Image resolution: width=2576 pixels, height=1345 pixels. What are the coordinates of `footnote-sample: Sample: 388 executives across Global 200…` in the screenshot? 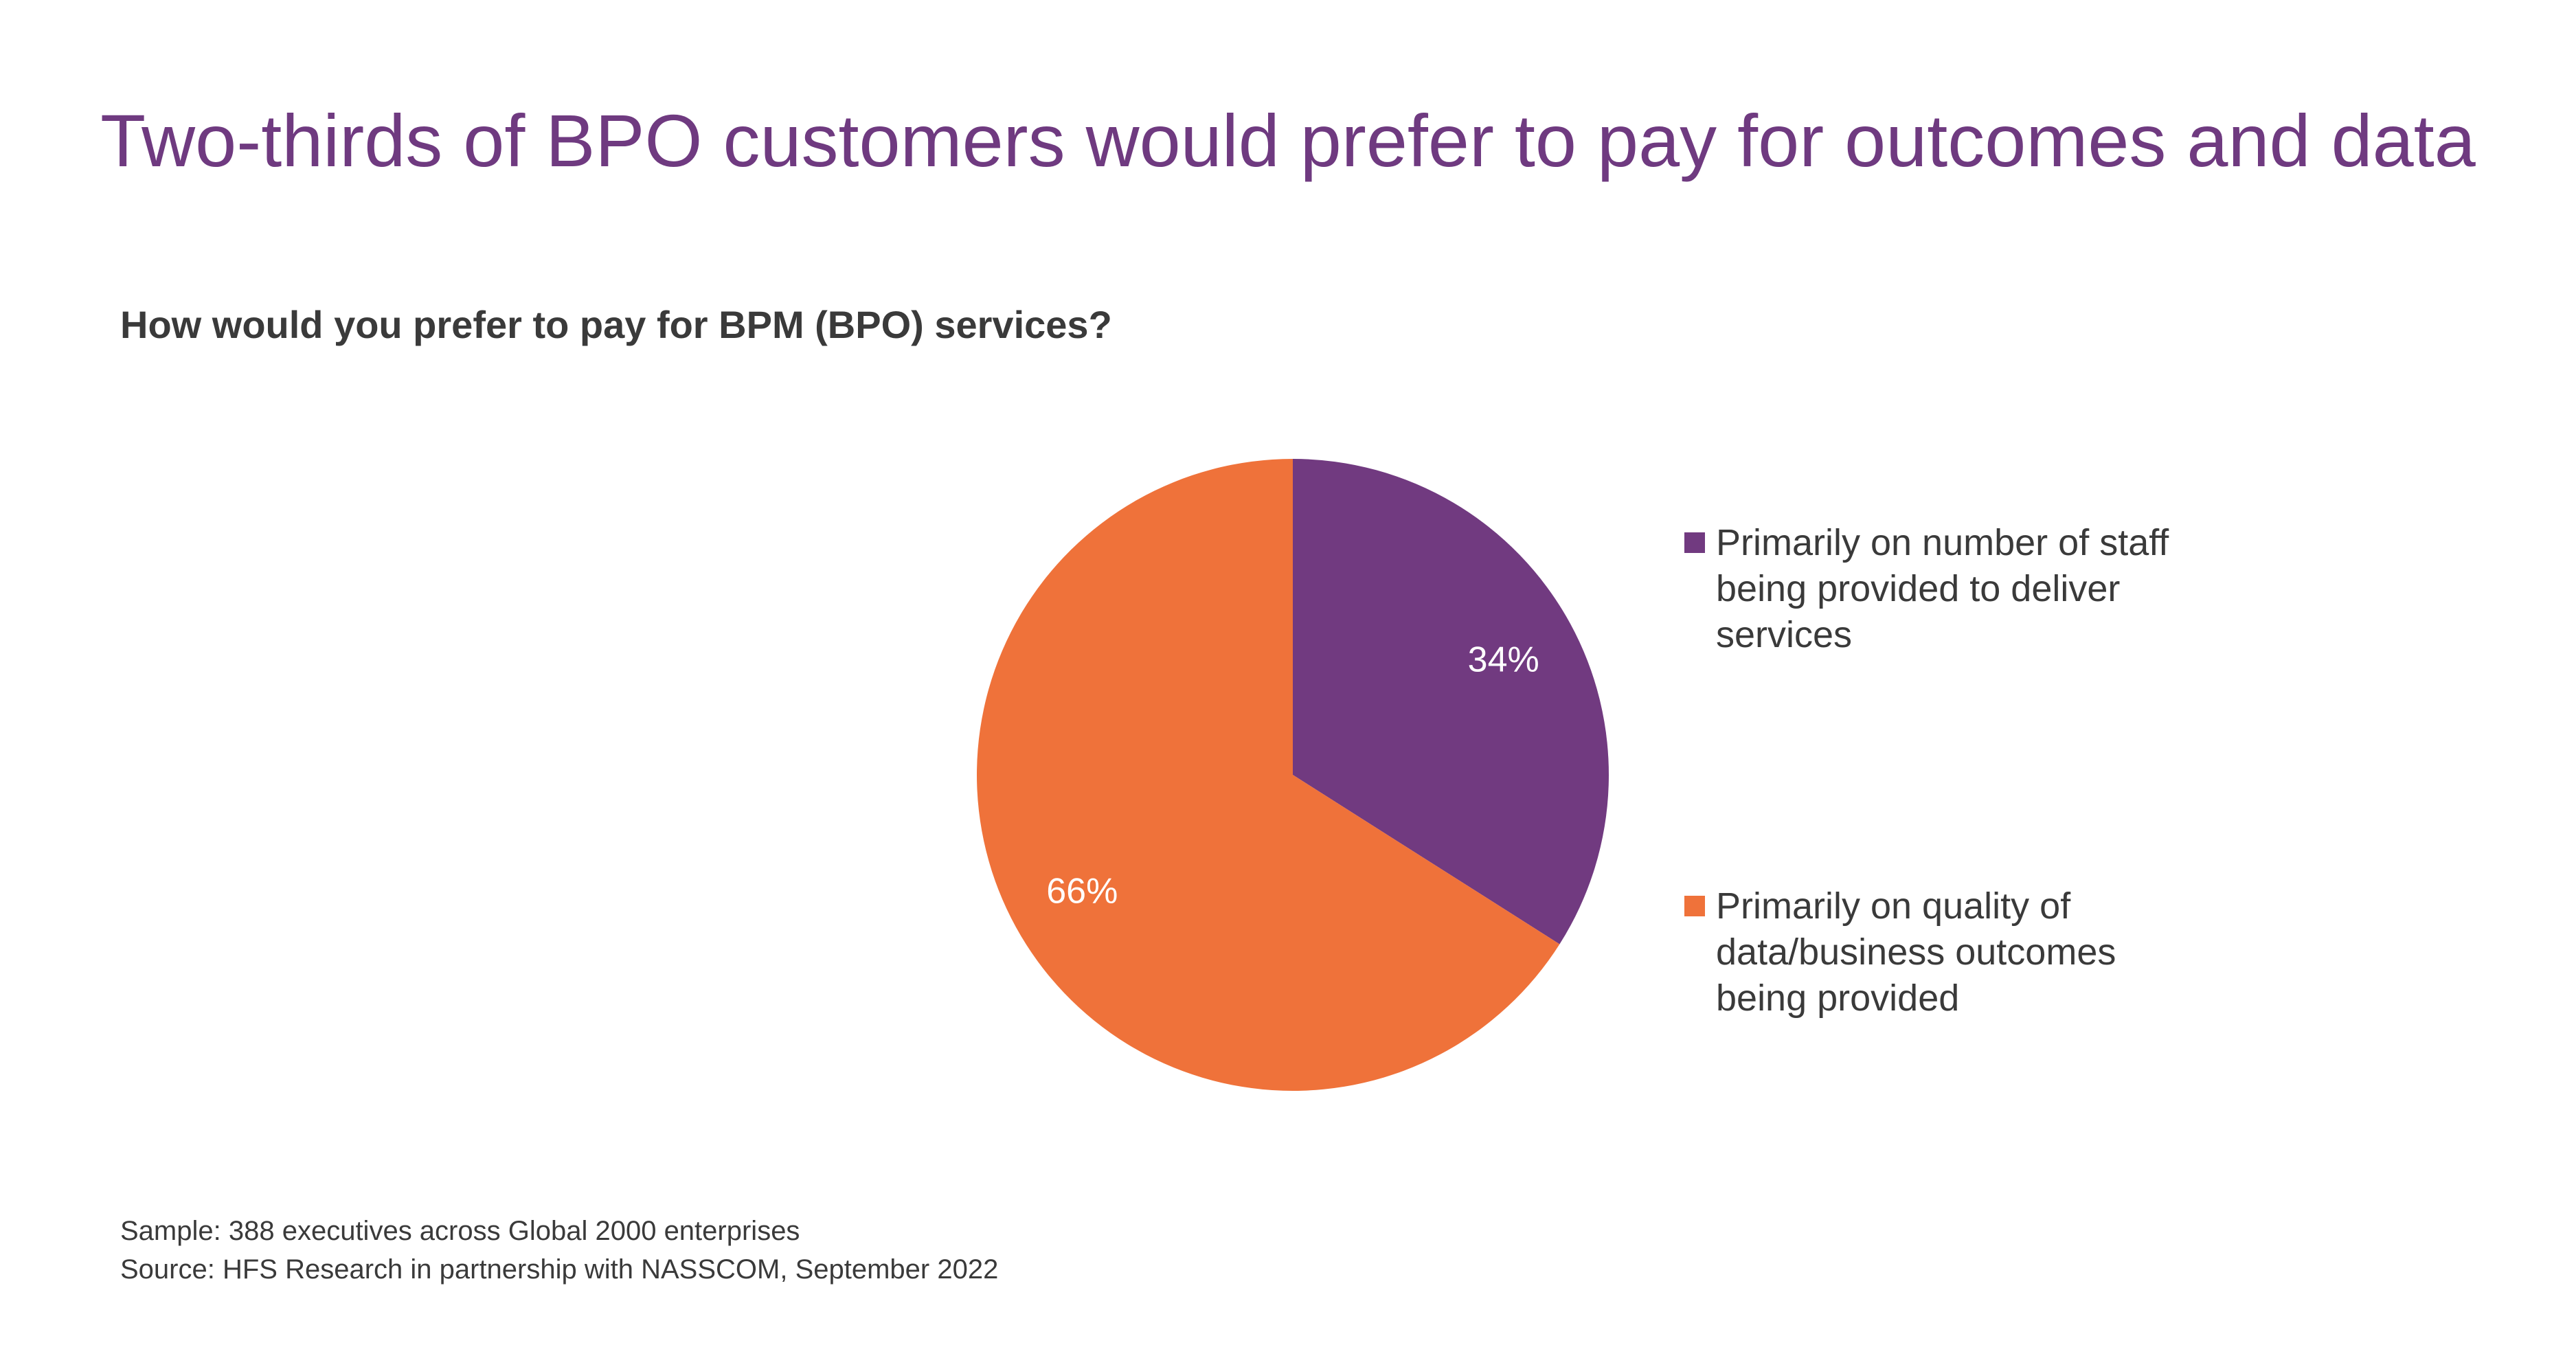 It's located at (460, 1231).